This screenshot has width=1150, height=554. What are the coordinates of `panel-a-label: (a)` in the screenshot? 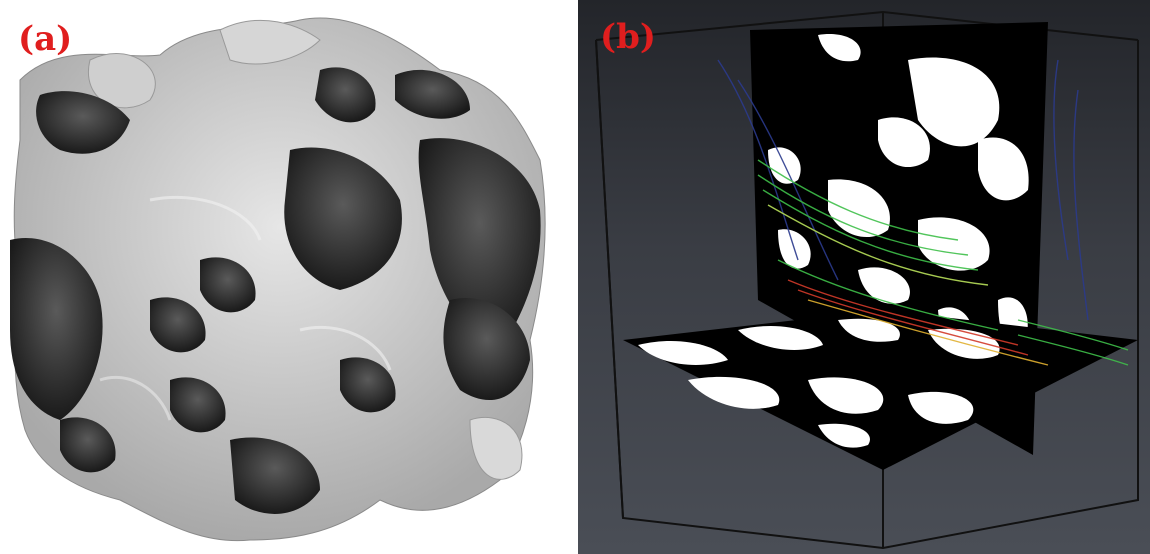 It's located at (45, 39).